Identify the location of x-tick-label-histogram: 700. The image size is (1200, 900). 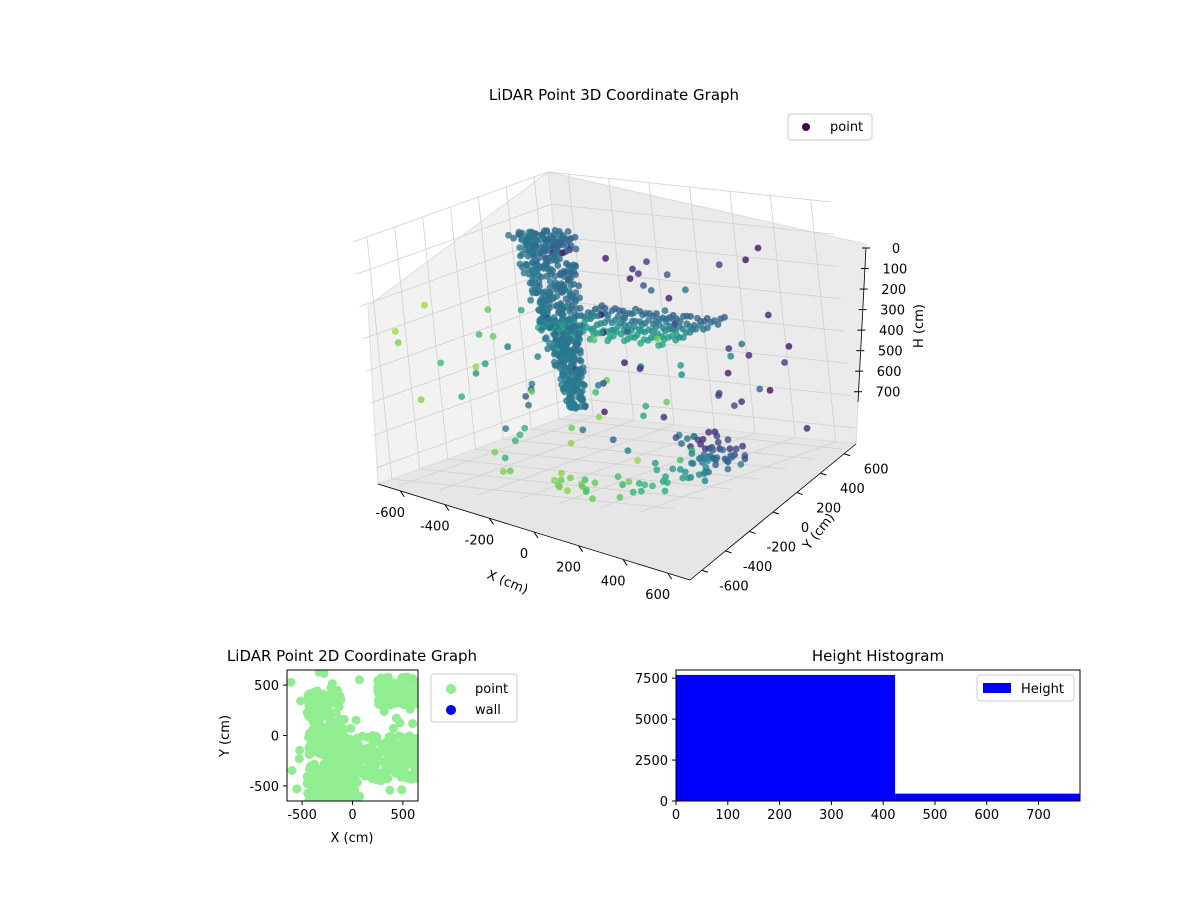
(1038, 815).